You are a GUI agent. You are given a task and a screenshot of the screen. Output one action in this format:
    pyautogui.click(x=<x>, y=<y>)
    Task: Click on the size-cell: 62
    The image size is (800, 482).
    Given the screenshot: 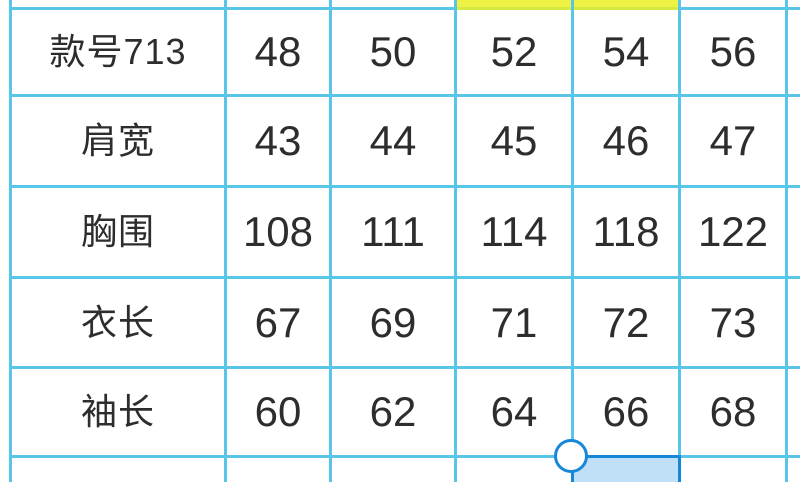 What is the action you would take?
    pyautogui.click(x=393, y=412)
    